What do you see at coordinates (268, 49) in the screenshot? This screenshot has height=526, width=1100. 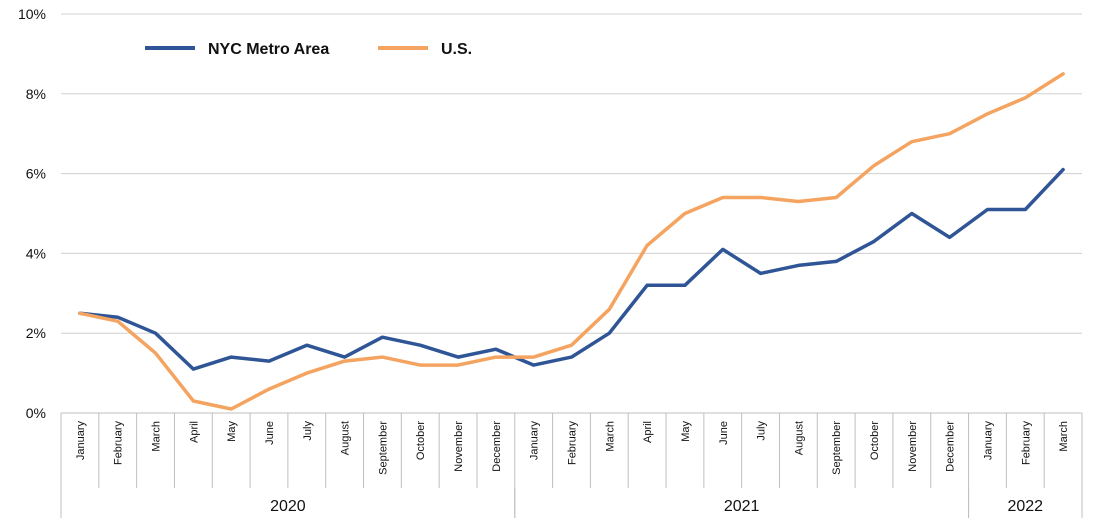 I see `legend-label-nyc: NYC Metro Area` at bounding box center [268, 49].